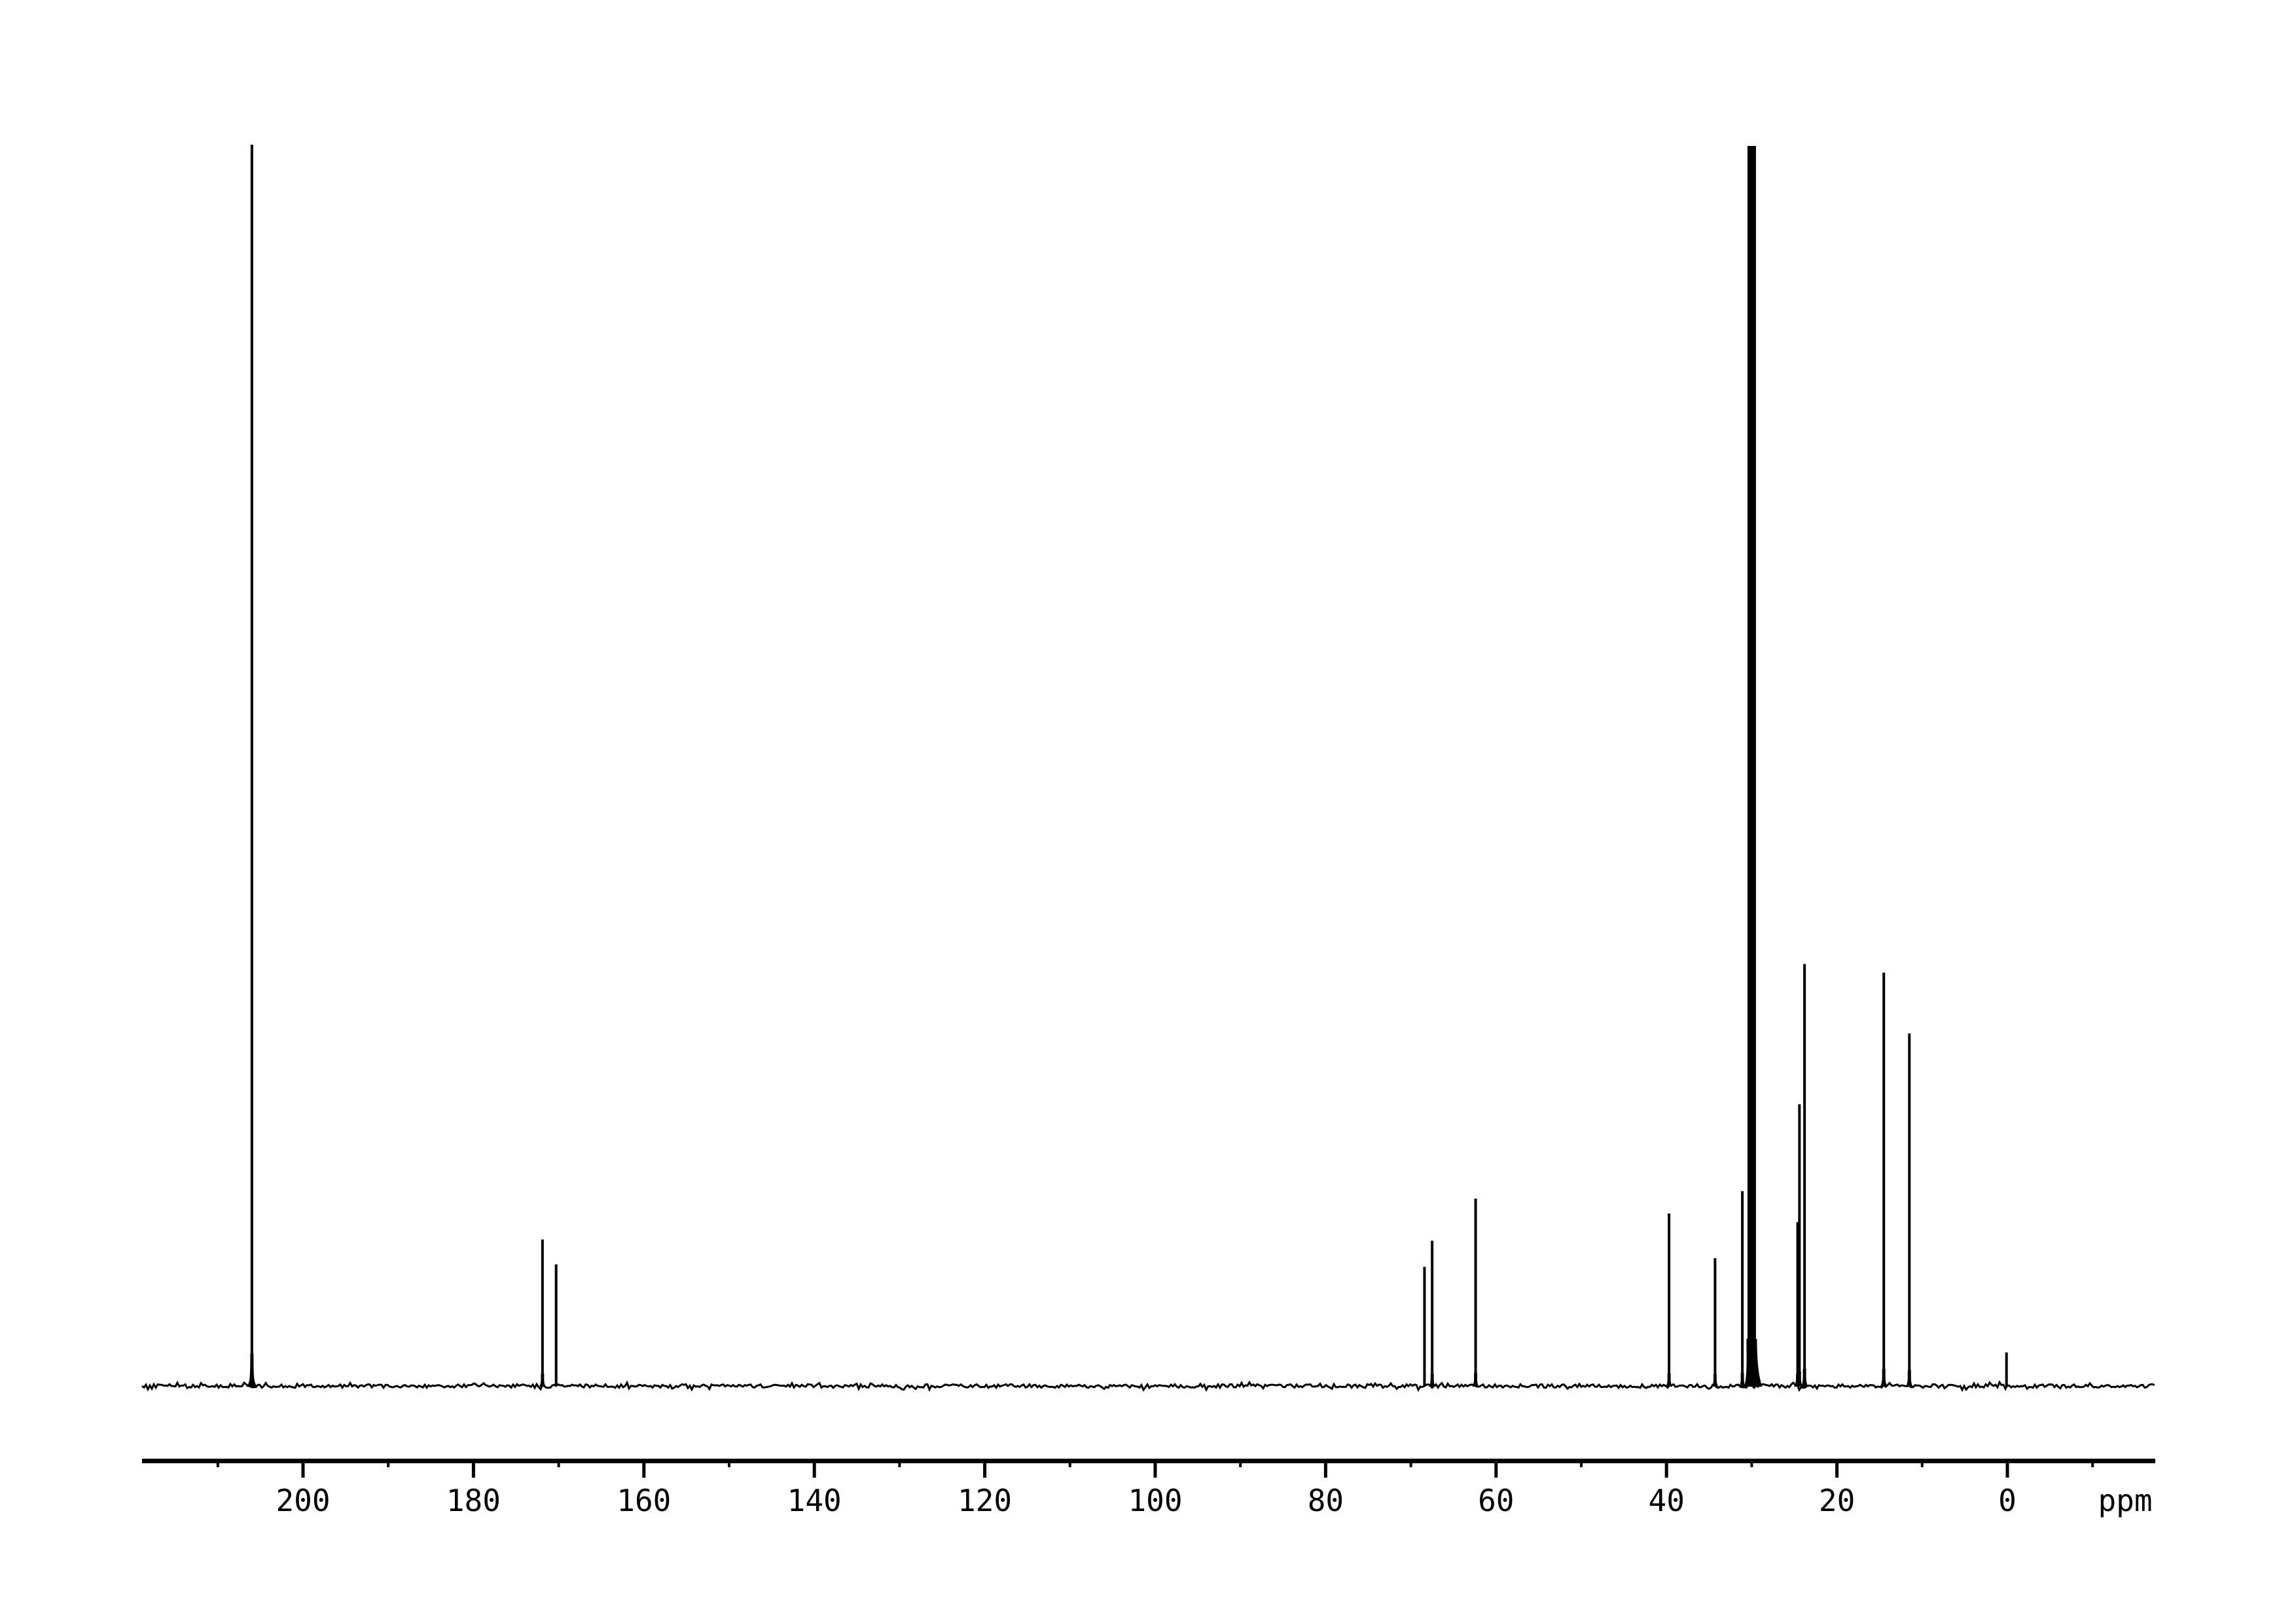 The width and height of the screenshot is (2296, 1623). I want to click on x-axis-tick-label: 40, so click(1667, 1500).